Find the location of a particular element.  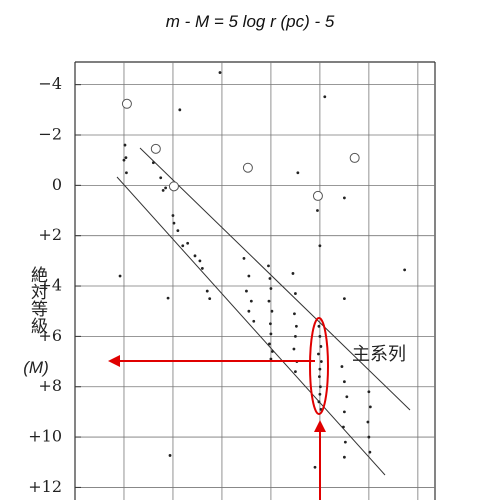

y-tick-label: +12 is located at coordinates (45, 486).